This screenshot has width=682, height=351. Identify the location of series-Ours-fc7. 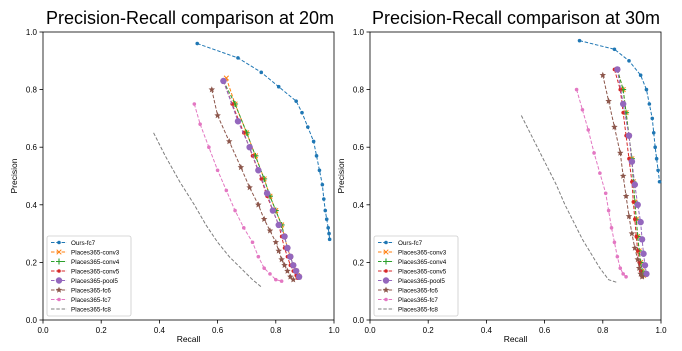
(263, 141).